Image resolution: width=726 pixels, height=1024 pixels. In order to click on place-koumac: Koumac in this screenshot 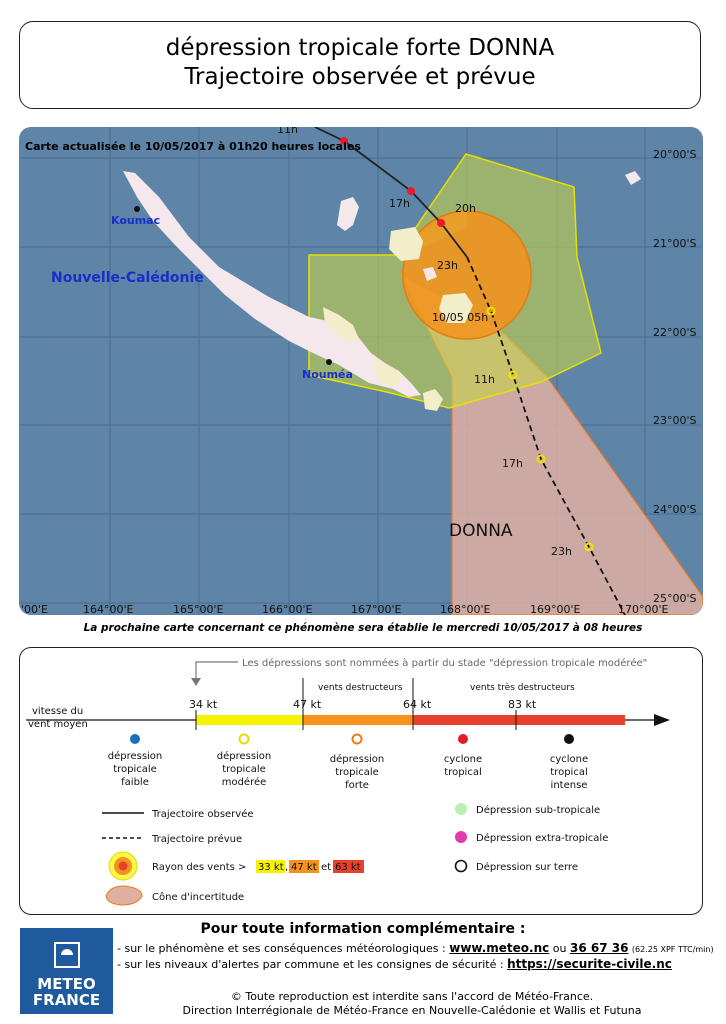, I will do `click(135, 220)`.